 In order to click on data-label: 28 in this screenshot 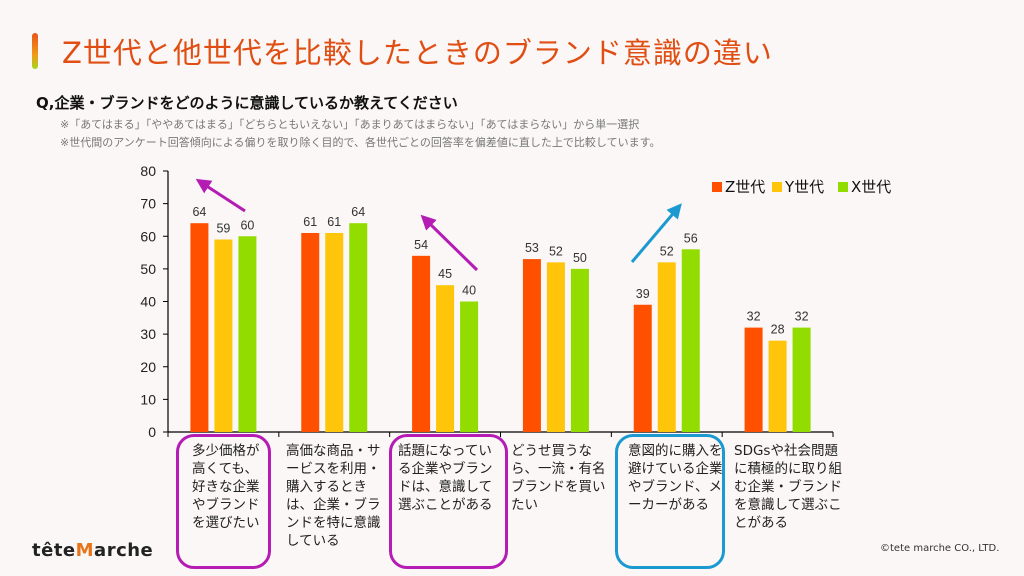, I will do `click(778, 330)`.